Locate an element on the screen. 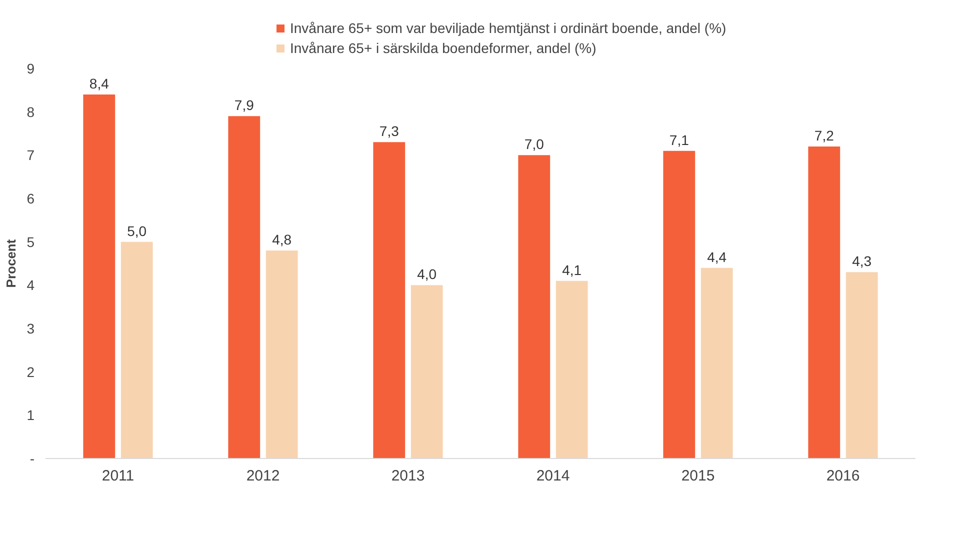  x-tick-label: 2015 is located at coordinates (698, 476).